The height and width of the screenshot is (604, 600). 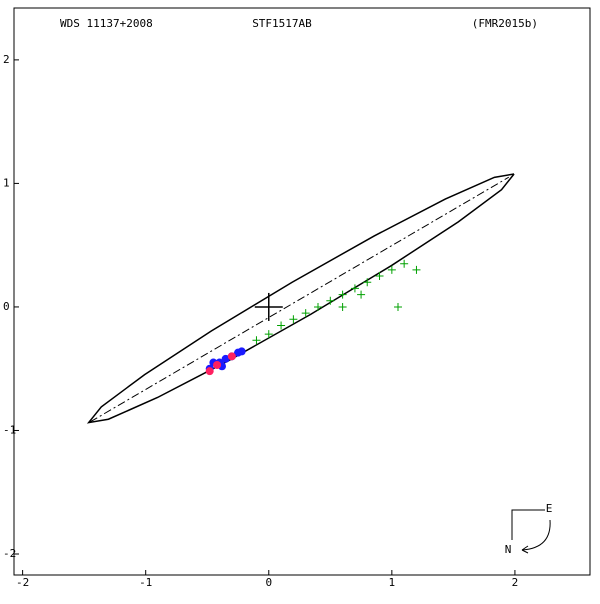 What do you see at coordinates (268, 582) in the screenshot?
I see `x-tick-label: 0` at bounding box center [268, 582].